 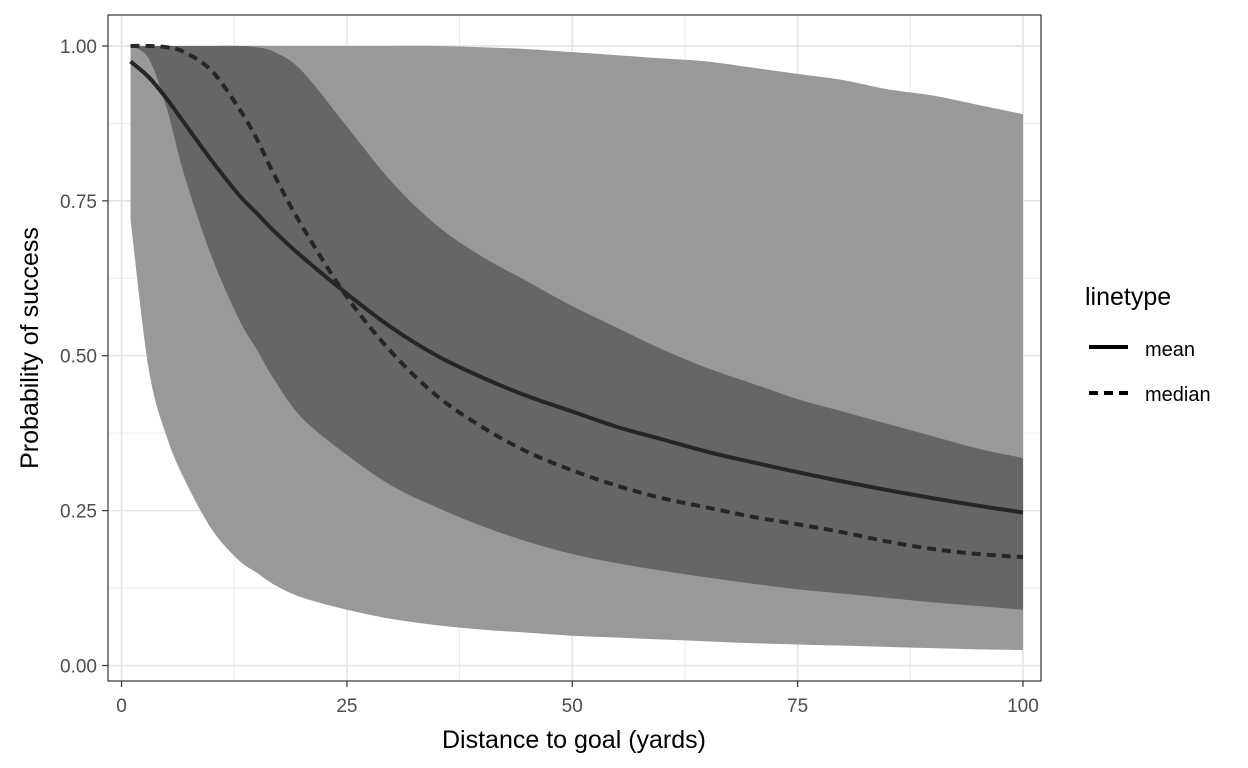 What do you see at coordinates (797, 706) in the screenshot?
I see `x-tick-label: 75` at bounding box center [797, 706].